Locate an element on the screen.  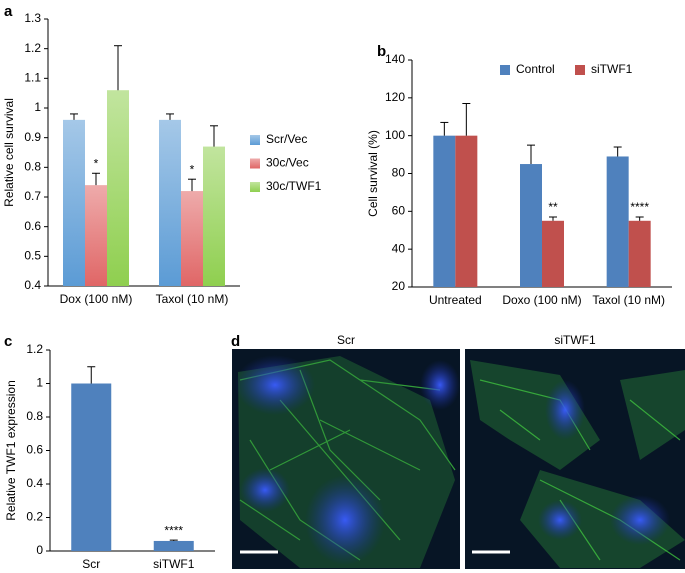
y-axis-label: Relative TWF1 expression is located at coordinates (11, 450).